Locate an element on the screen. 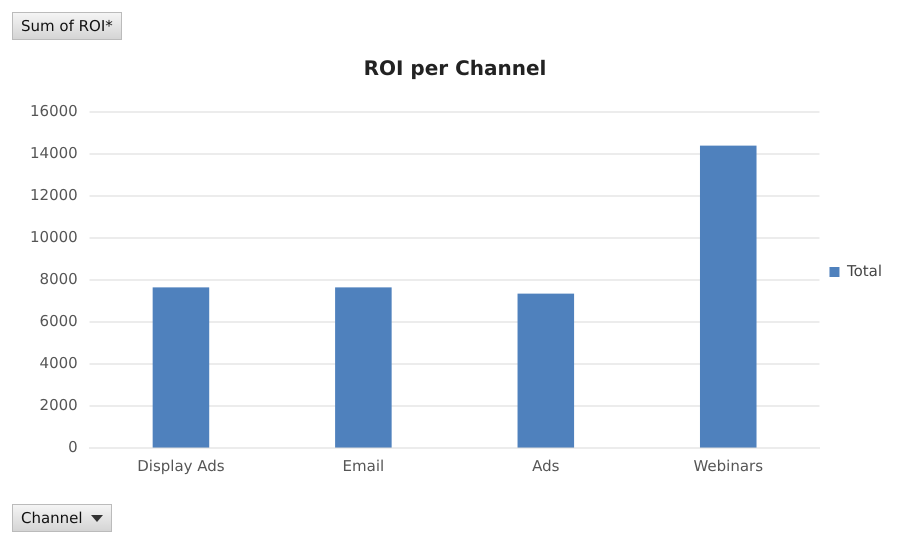  x-tick-label: Webinars is located at coordinates (728, 465).